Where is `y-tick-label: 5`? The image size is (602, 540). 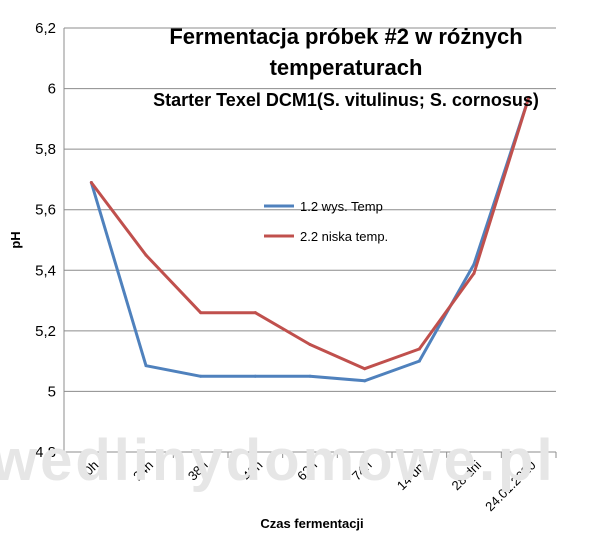 y-tick-label: 5 is located at coordinates (52, 391).